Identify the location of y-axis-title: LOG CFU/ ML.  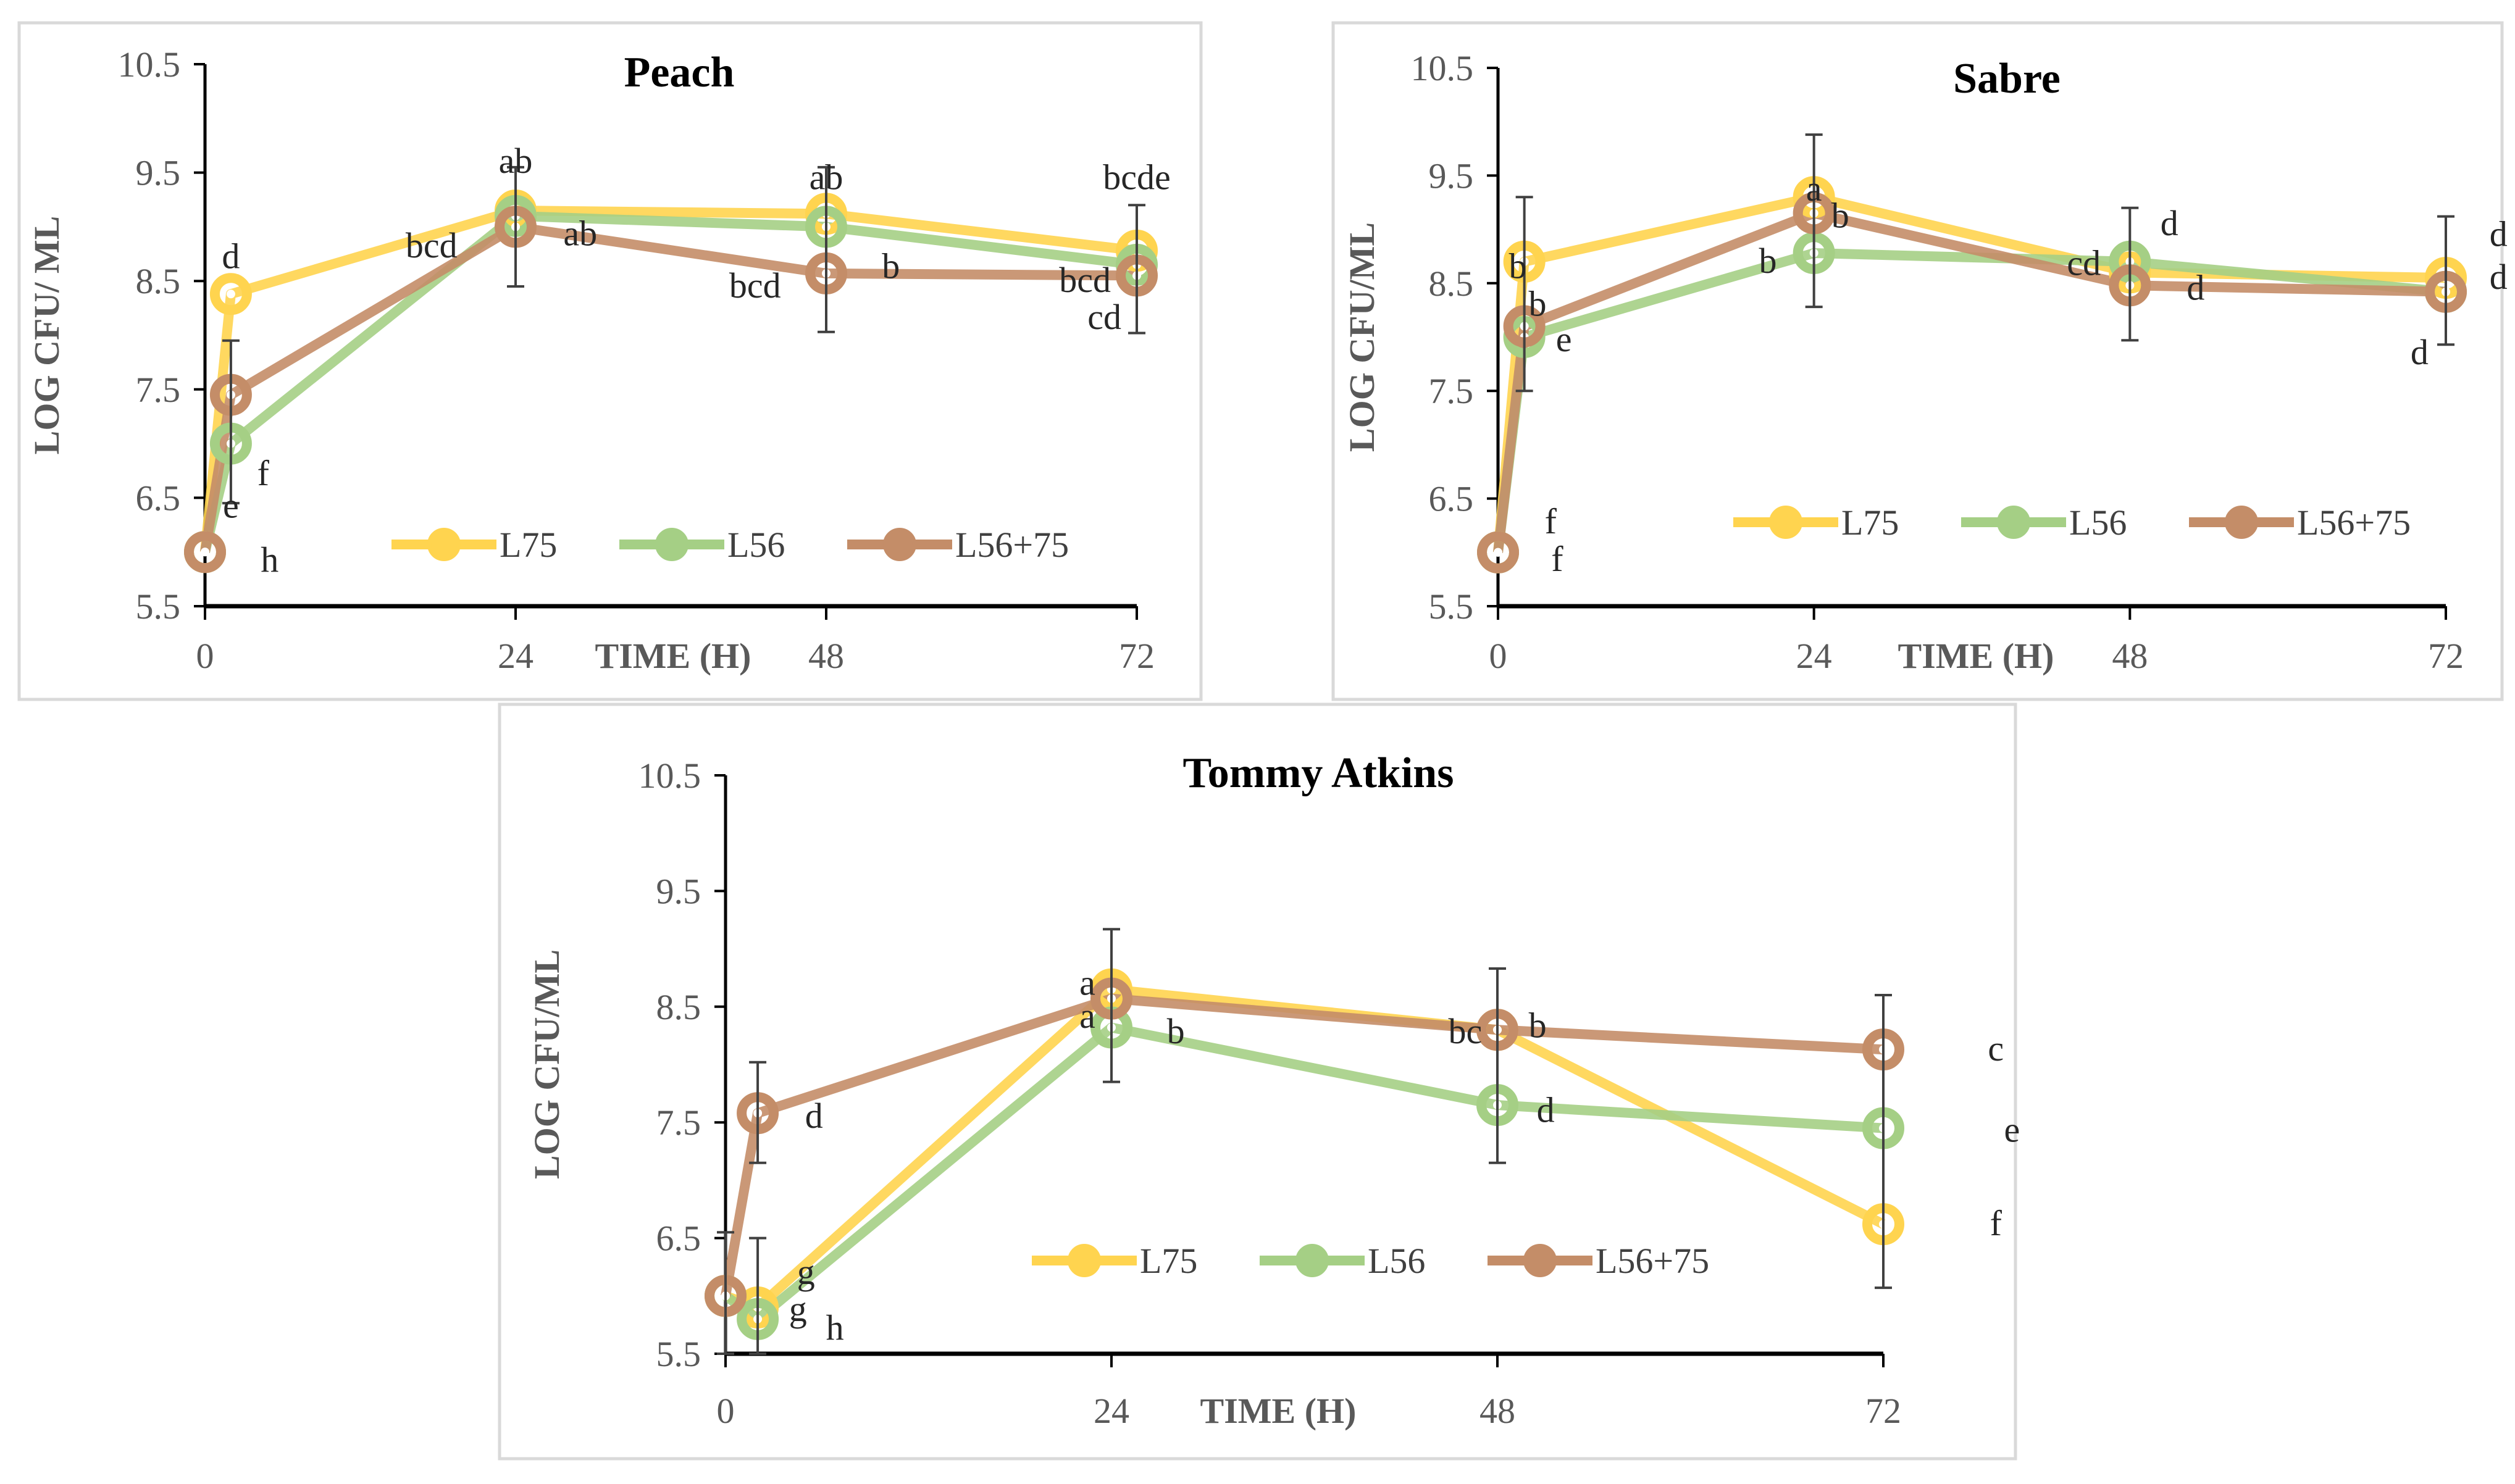
(47, 335).